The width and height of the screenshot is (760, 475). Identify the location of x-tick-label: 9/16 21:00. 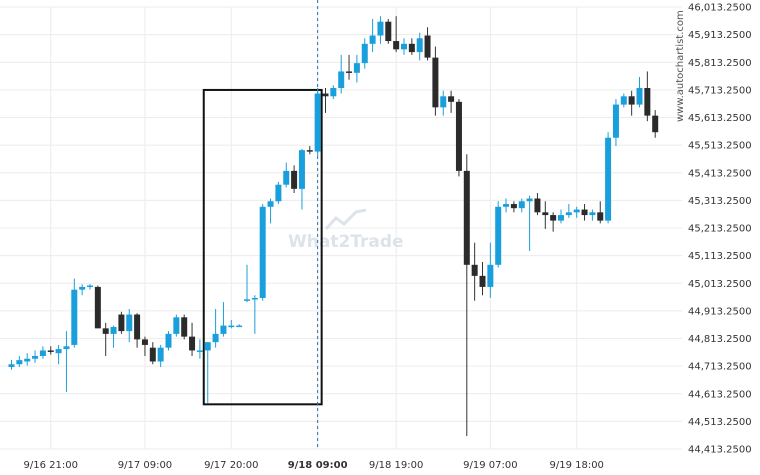
(51, 465).